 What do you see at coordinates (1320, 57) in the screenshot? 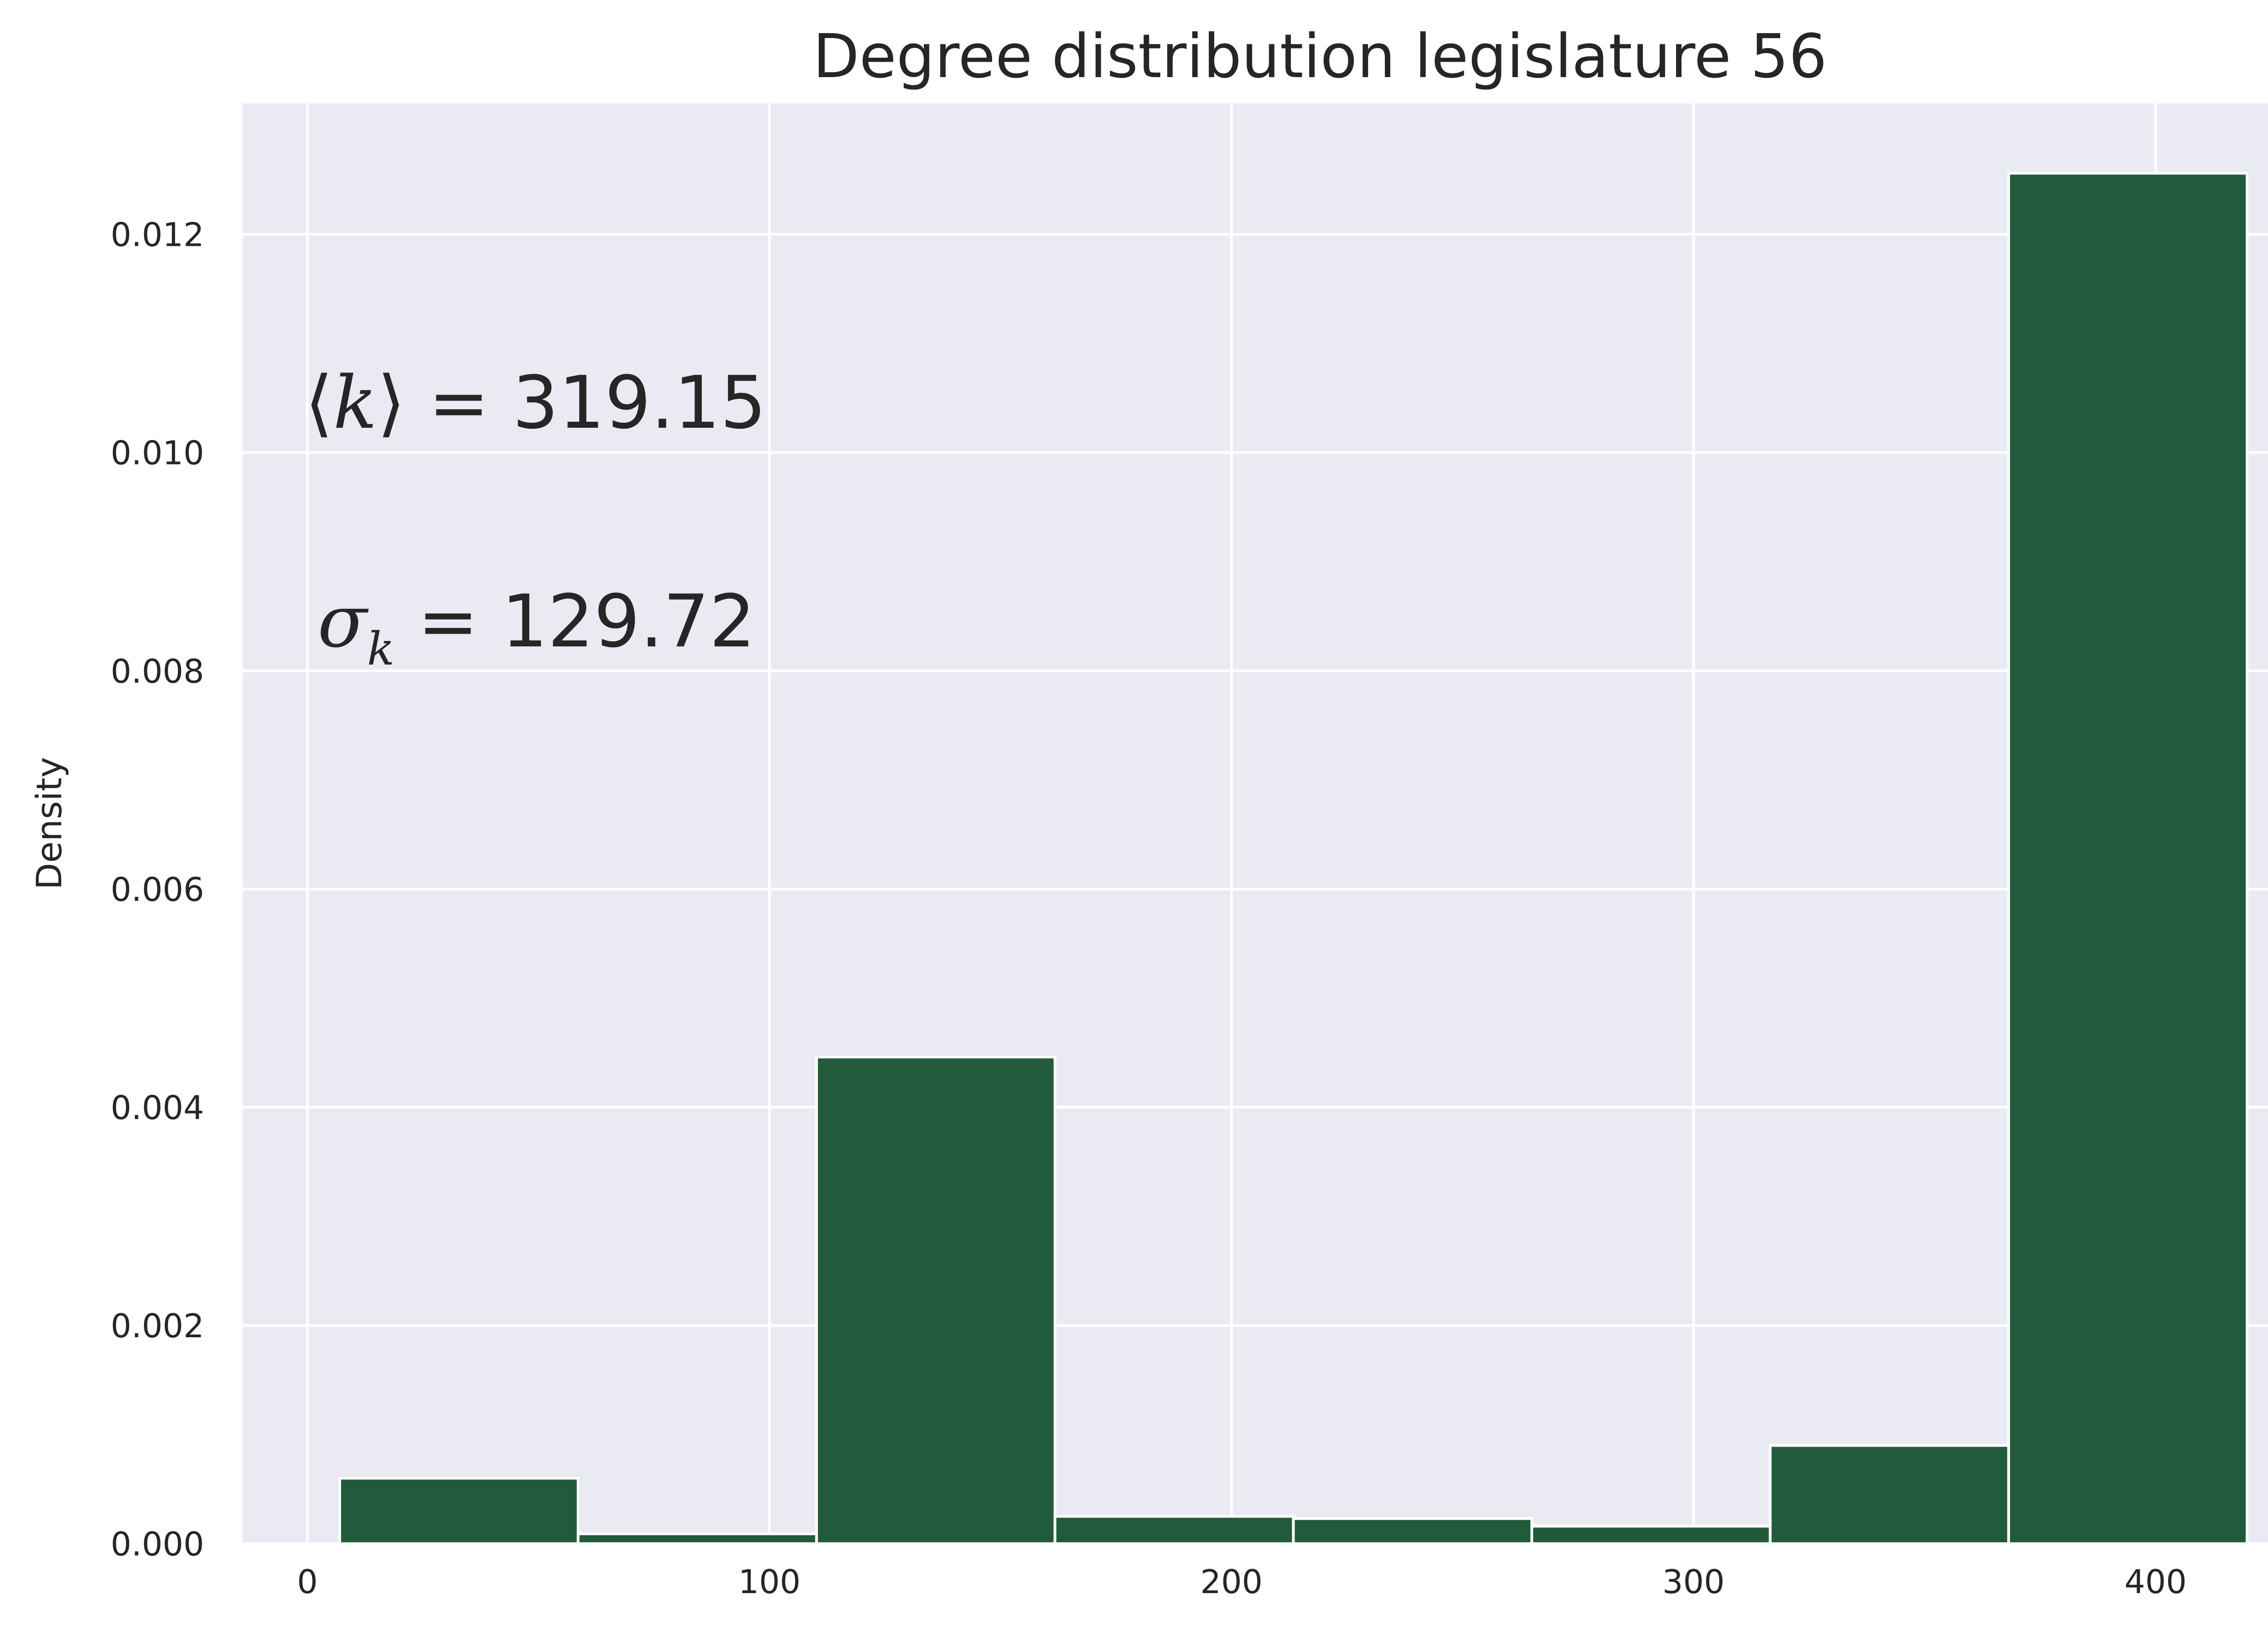
I see `chart-title: Degree distribution legislature 56` at bounding box center [1320, 57].